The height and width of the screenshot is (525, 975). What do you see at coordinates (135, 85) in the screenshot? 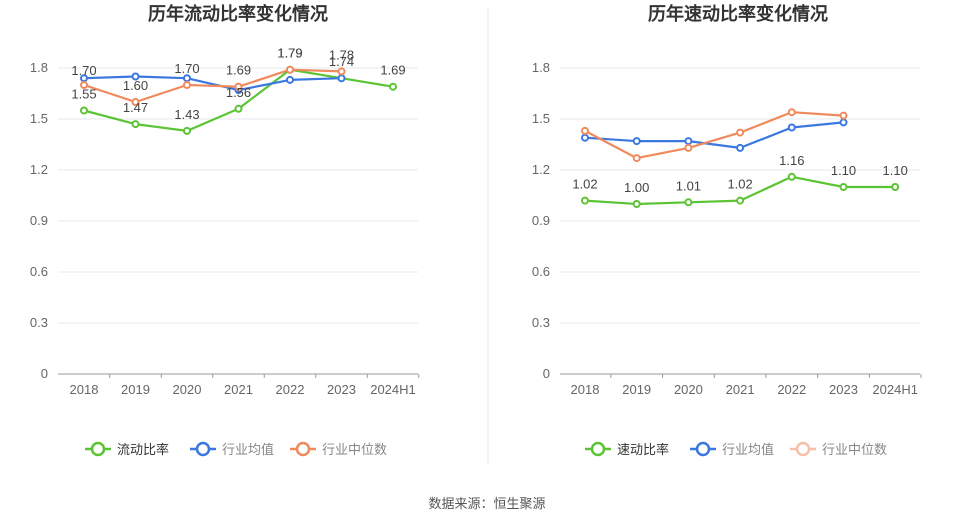
I see `data-label: 1.60` at bounding box center [135, 85].